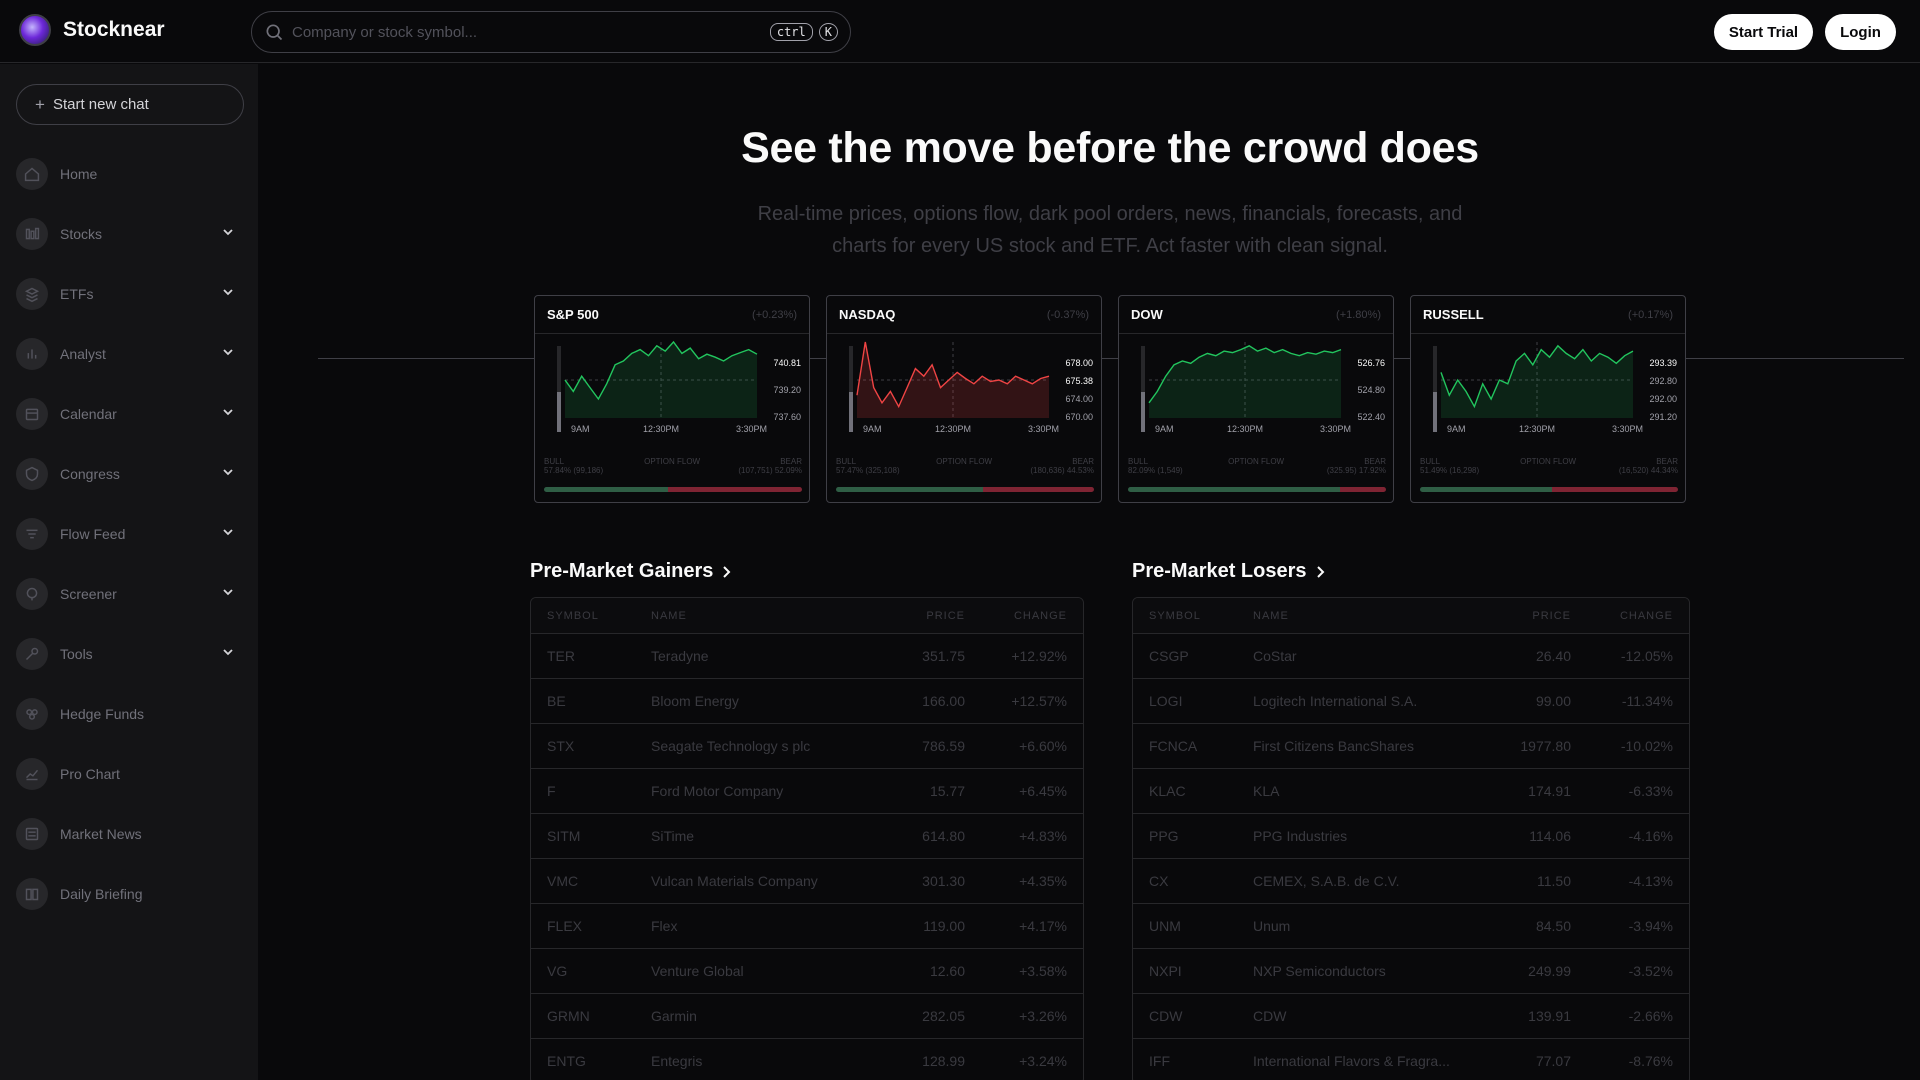  Describe the element at coordinates (564, 836) in the screenshot. I see `symbol-cell: SITM` at that location.